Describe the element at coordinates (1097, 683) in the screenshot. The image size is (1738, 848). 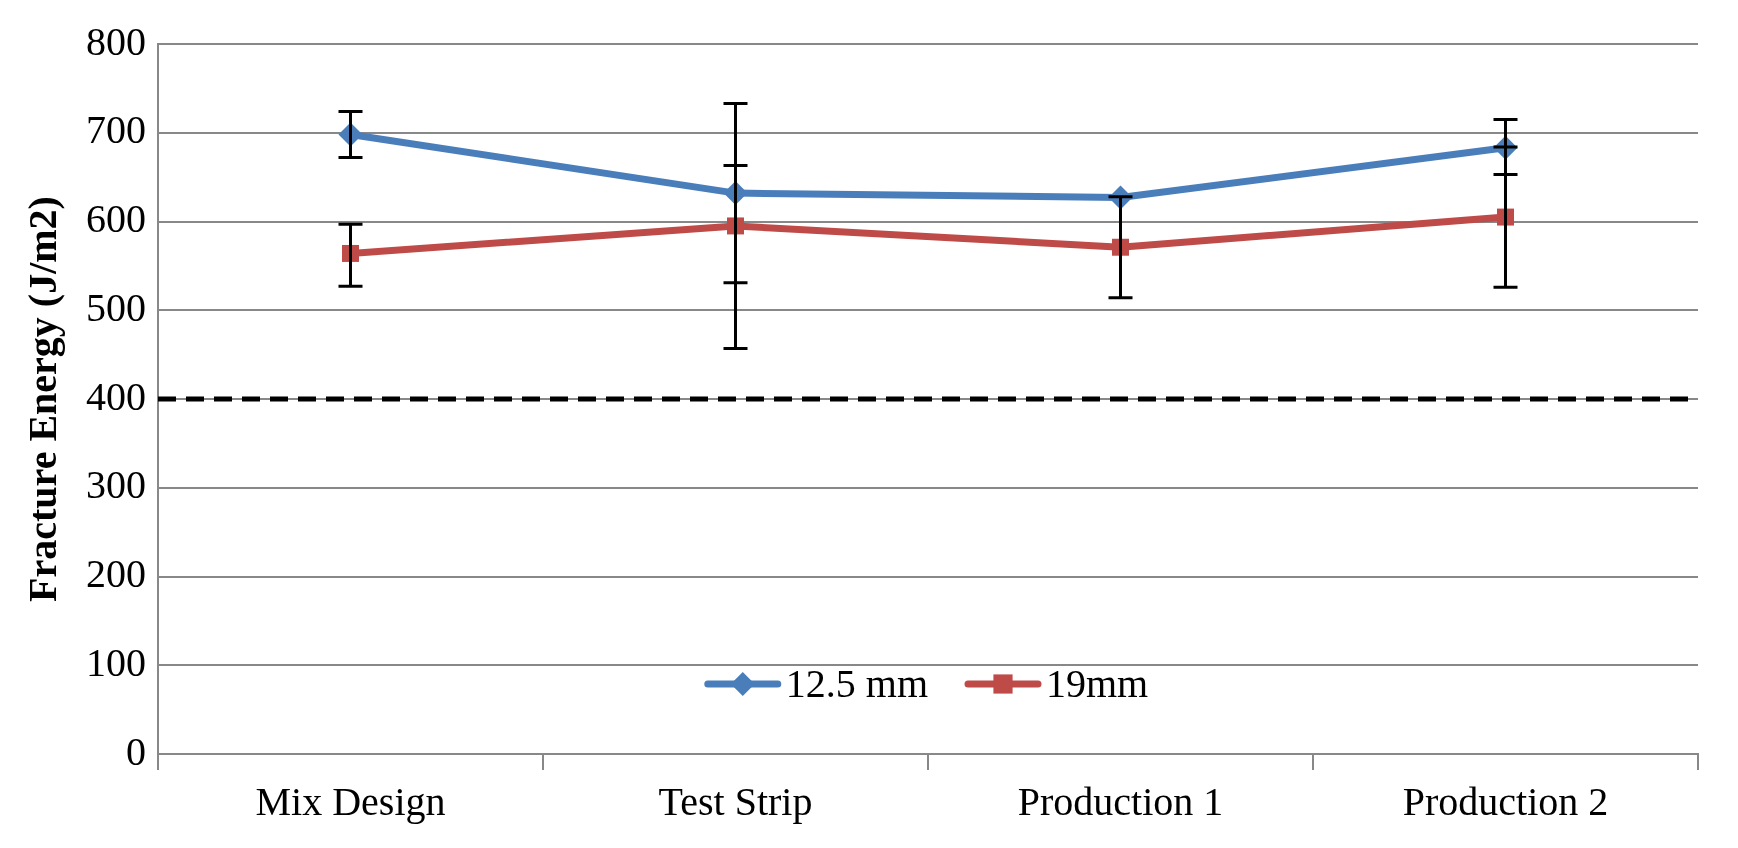
I see `legend-label: 19mm` at that location.